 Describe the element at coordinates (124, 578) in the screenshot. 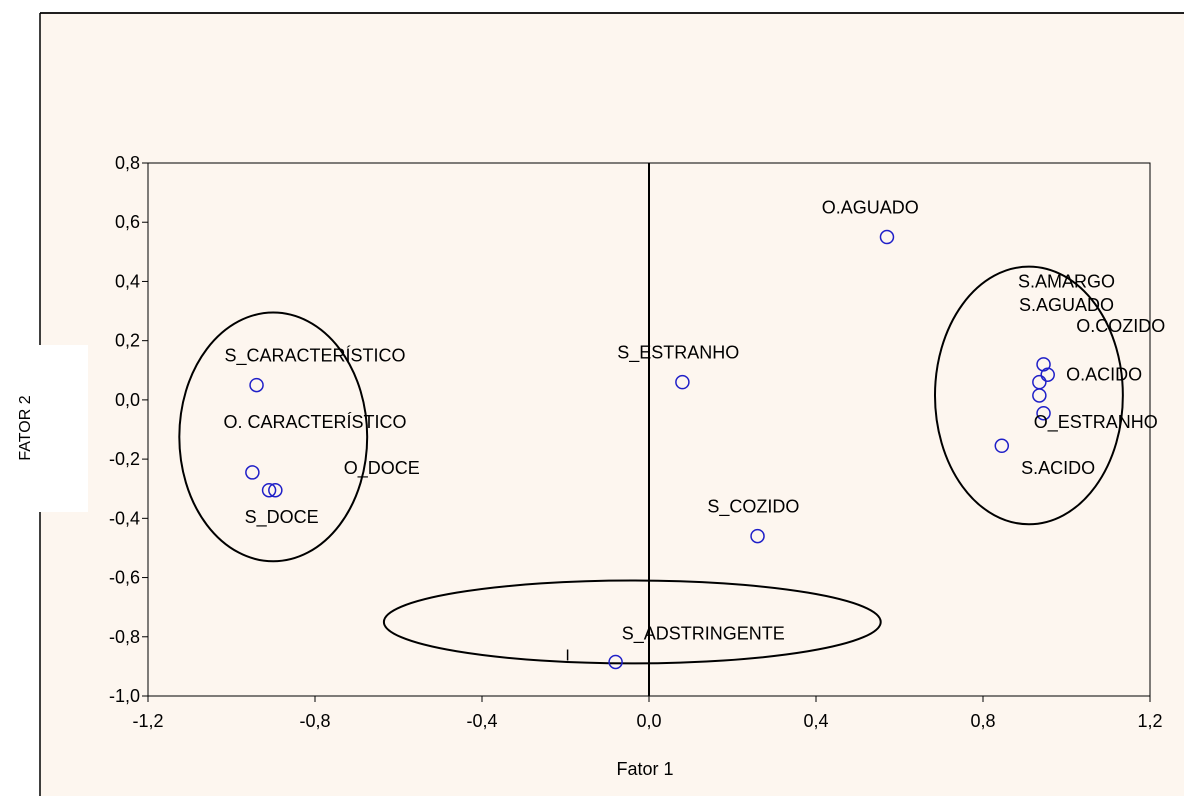

I see `y-tick-label: -0,6` at that location.